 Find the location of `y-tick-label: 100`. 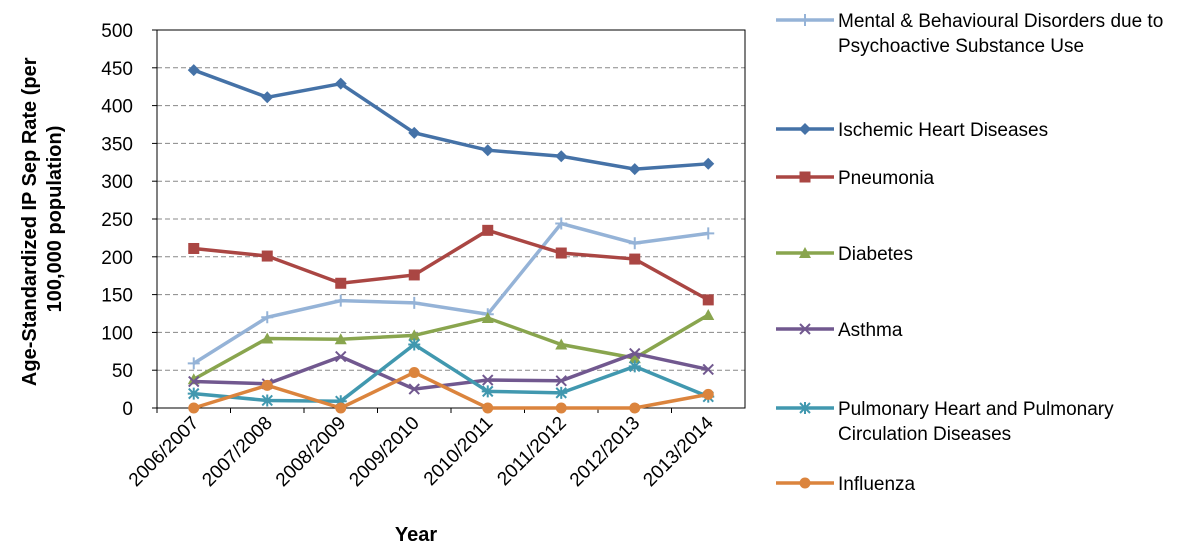

y-tick-label: 100 is located at coordinates (117, 333).